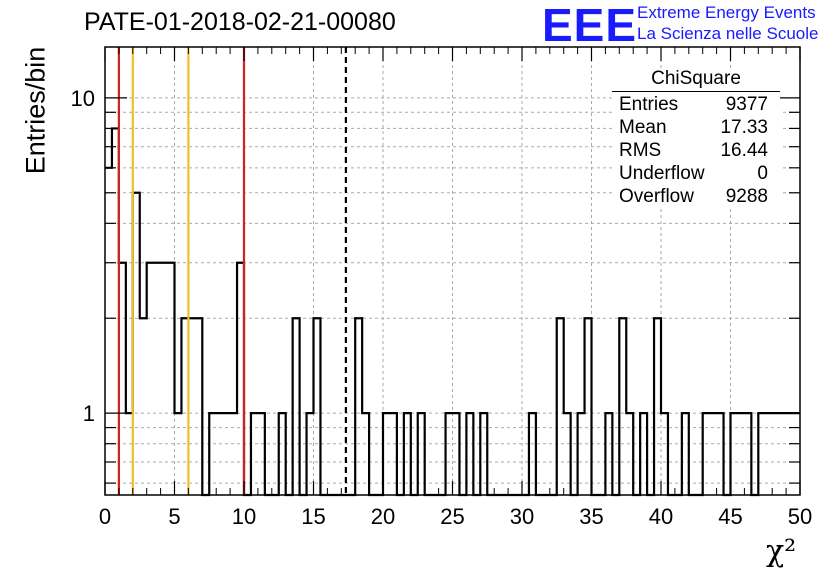 This screenshot has height=572, width=836. I want to click on stats-label: Mean, so click(643, 127).